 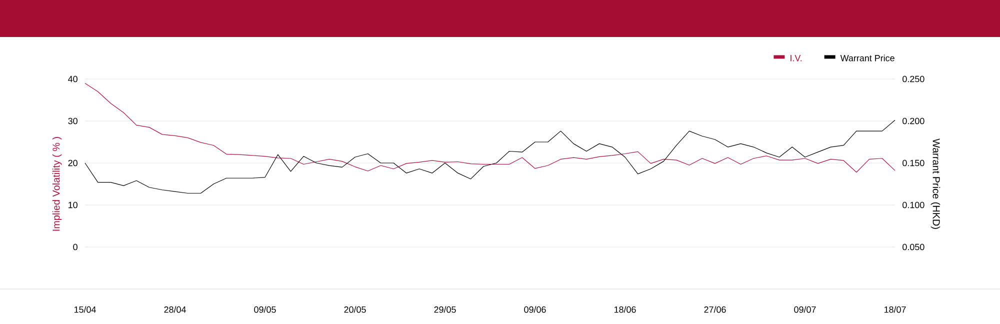 What do you see at coordinates (913, 79) in the screenshot?
I see `y2-tick-label: 0.250` at bounding box center [913, 79].